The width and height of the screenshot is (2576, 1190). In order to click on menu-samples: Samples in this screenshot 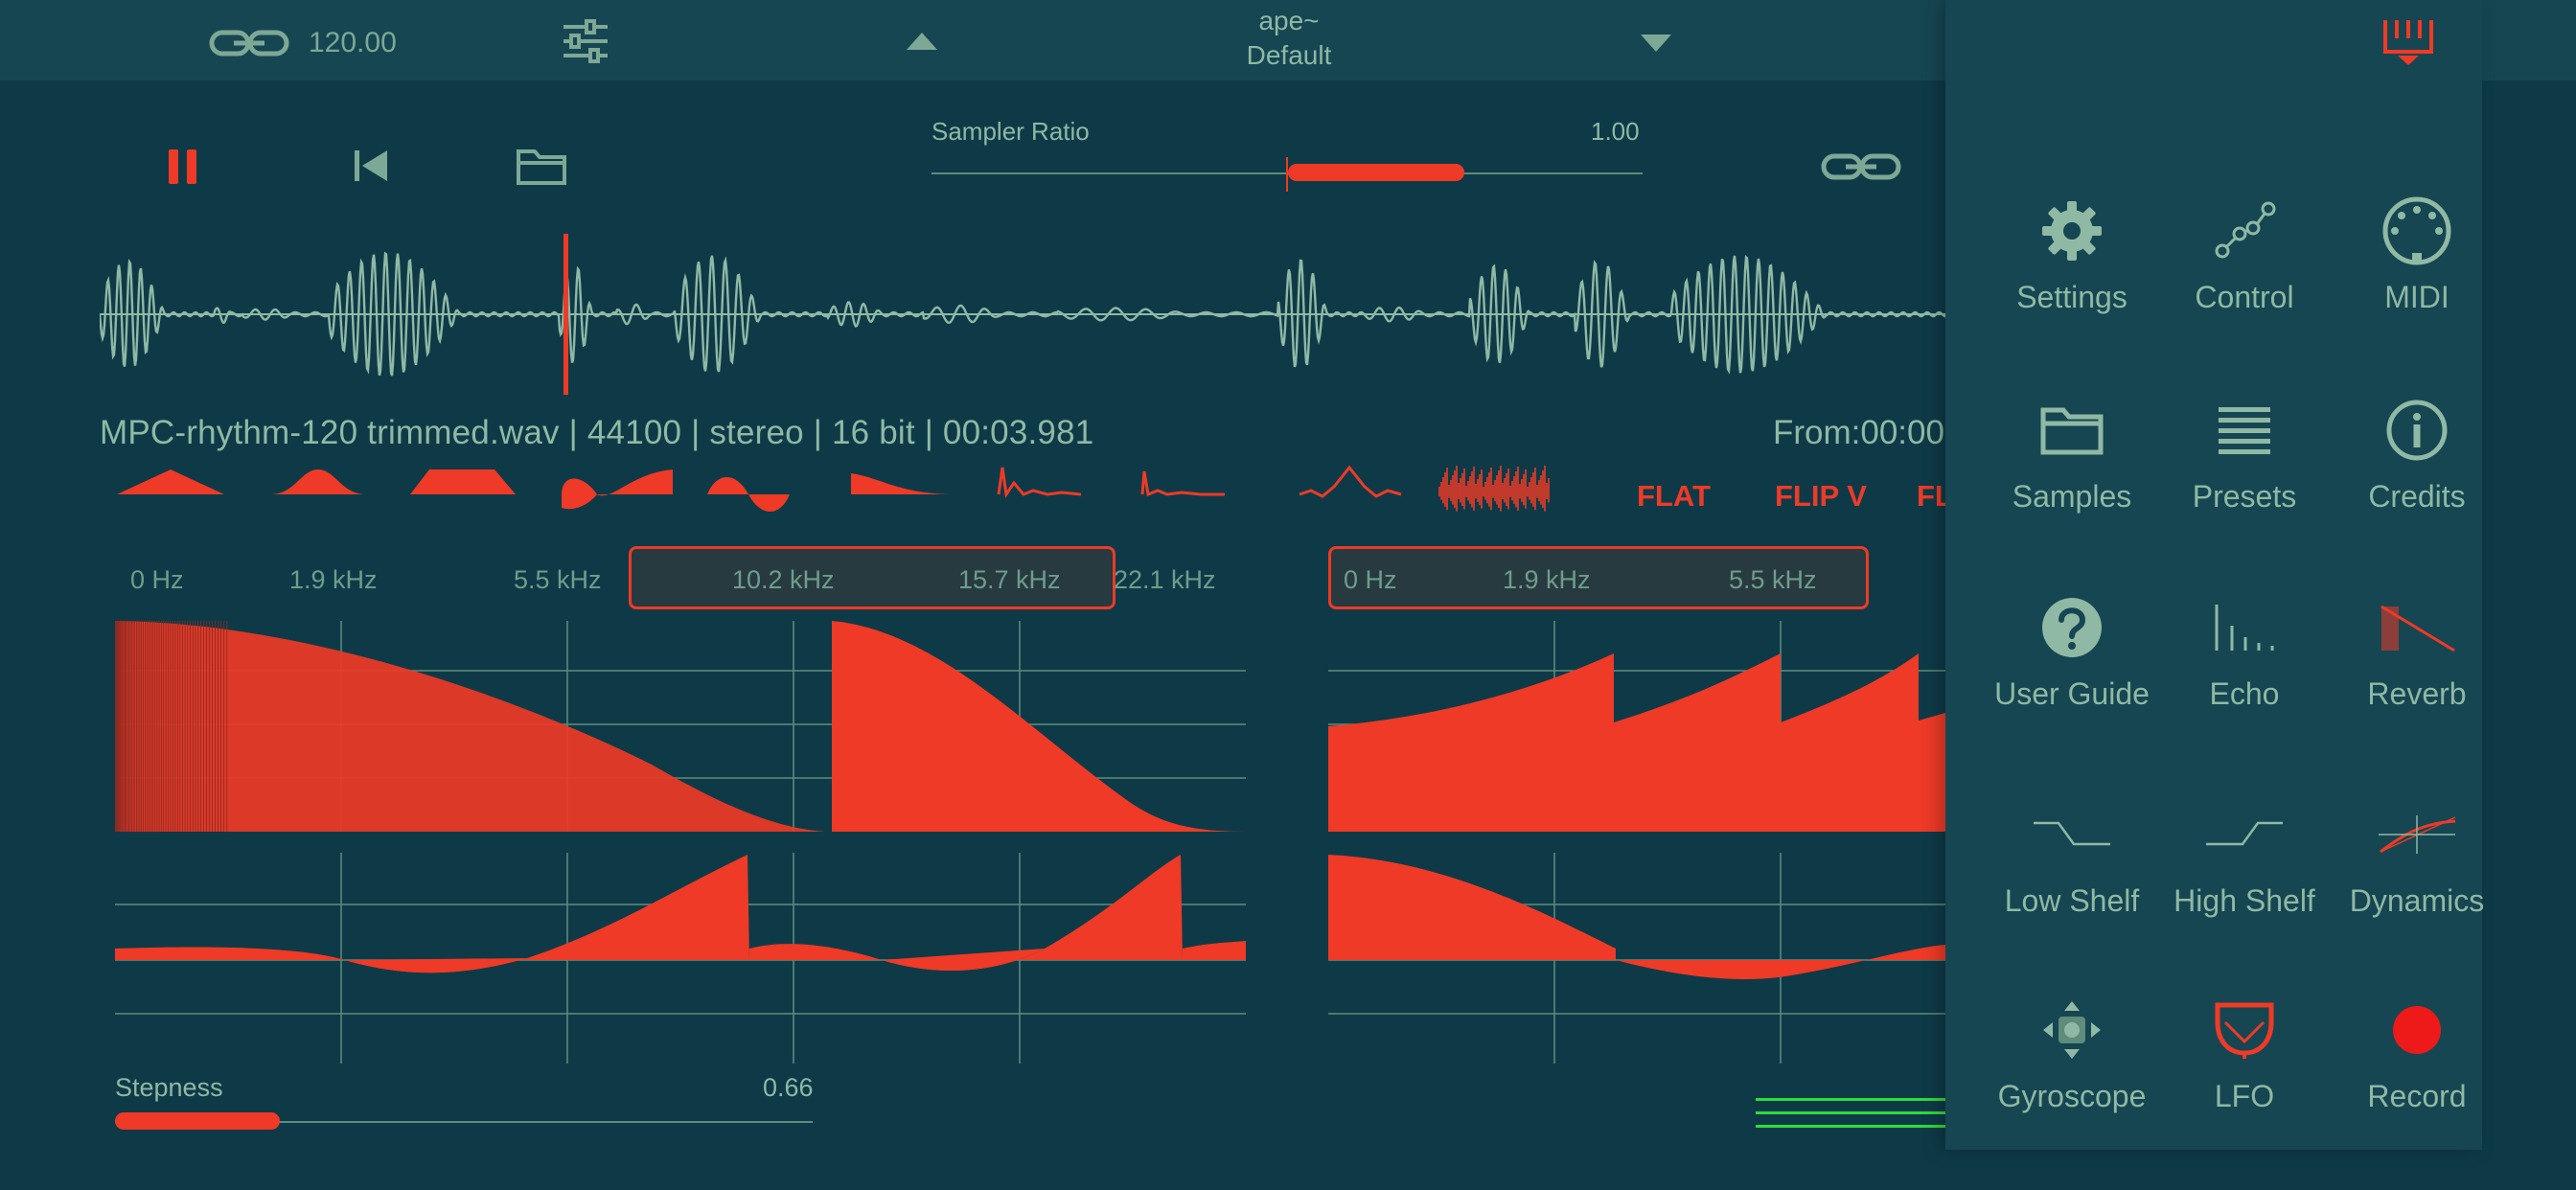, I will do `click(2072, 451)`.